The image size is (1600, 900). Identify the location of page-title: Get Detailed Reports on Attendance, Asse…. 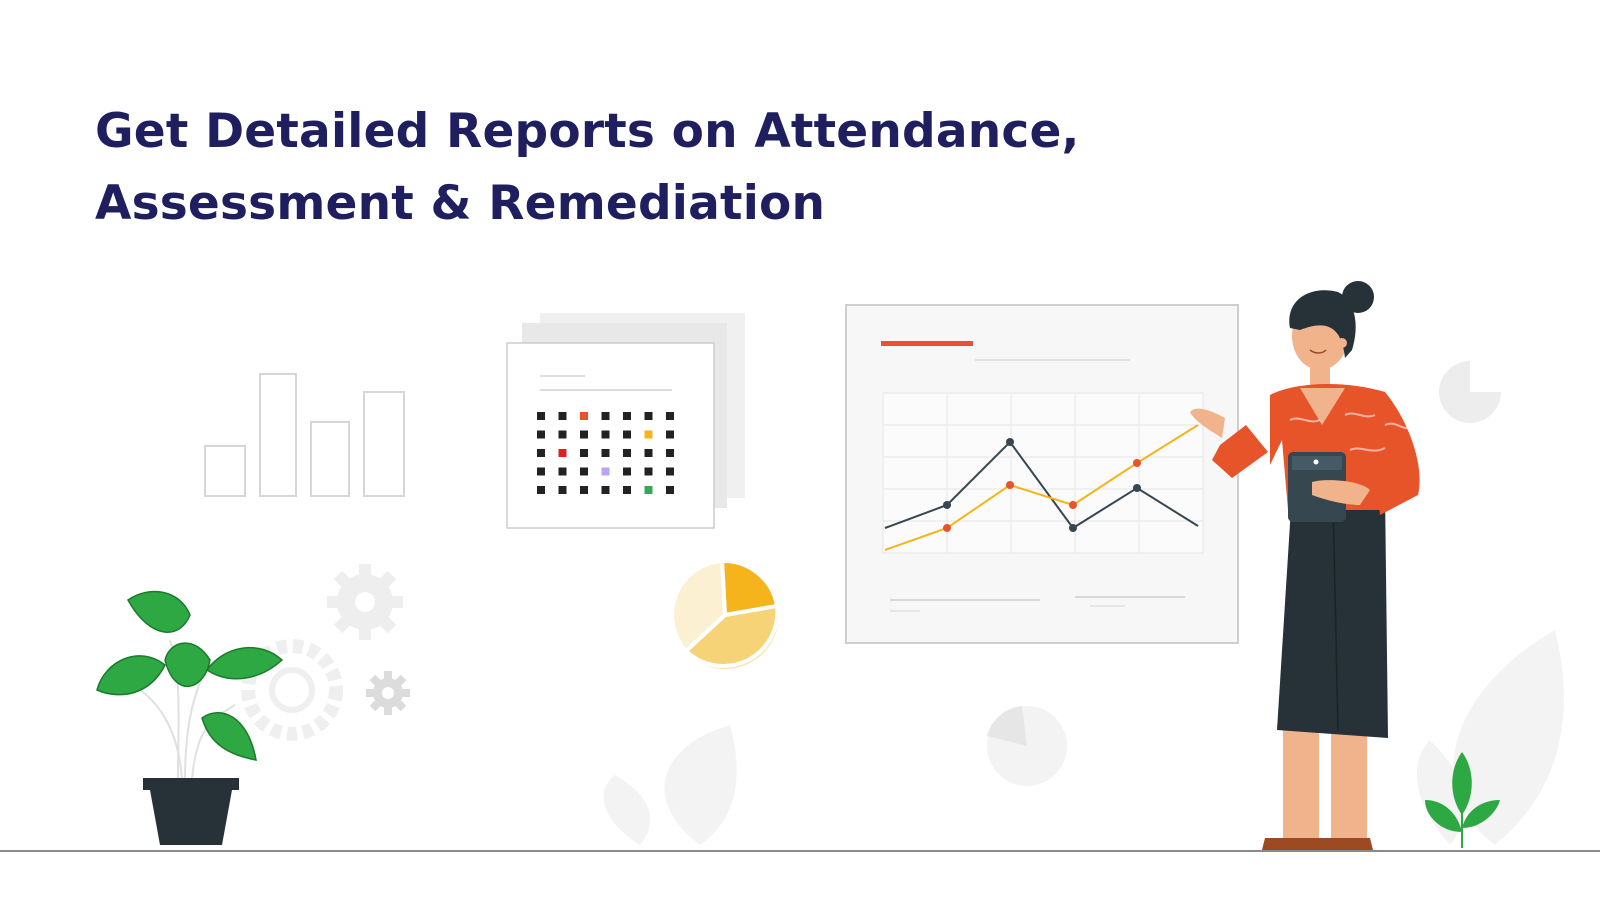
(587, 168).